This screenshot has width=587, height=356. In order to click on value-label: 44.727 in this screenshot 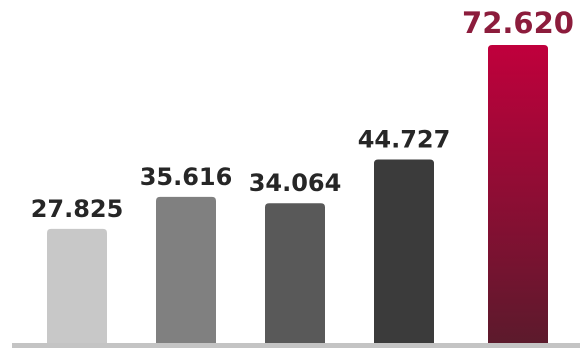, I will do `click(404, 139)`.